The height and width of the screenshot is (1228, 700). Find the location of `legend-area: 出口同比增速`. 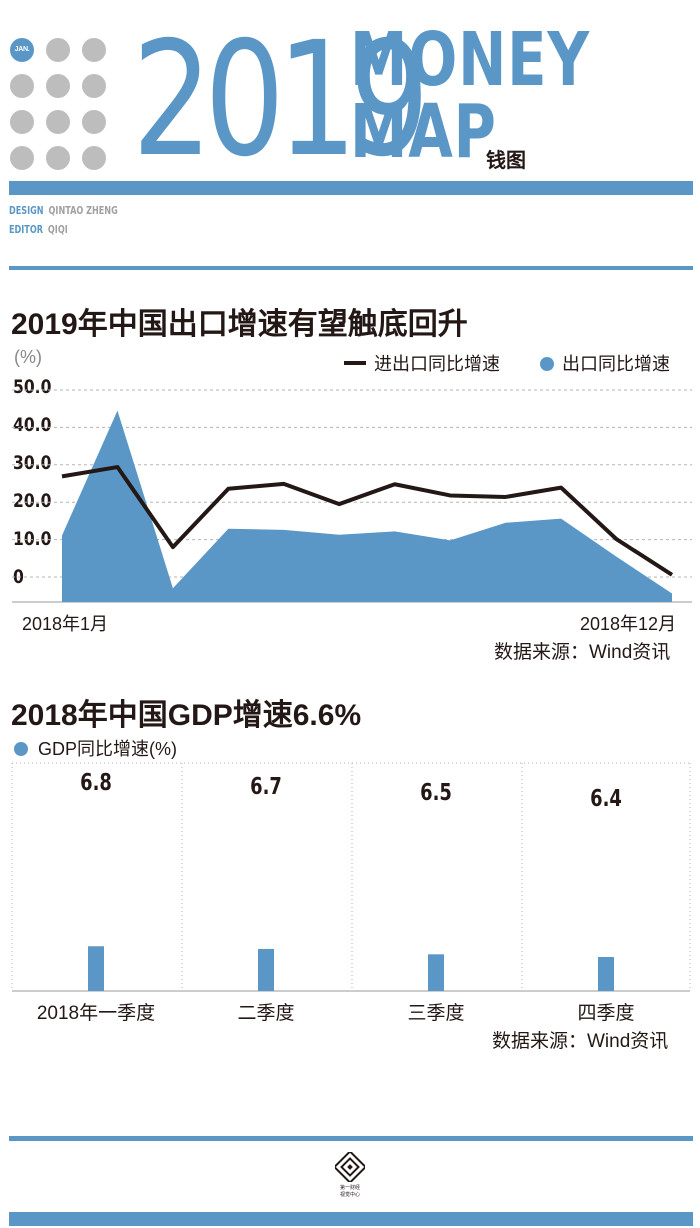

legend-area: 出口同比增速 is located at coordinates (605, 363).